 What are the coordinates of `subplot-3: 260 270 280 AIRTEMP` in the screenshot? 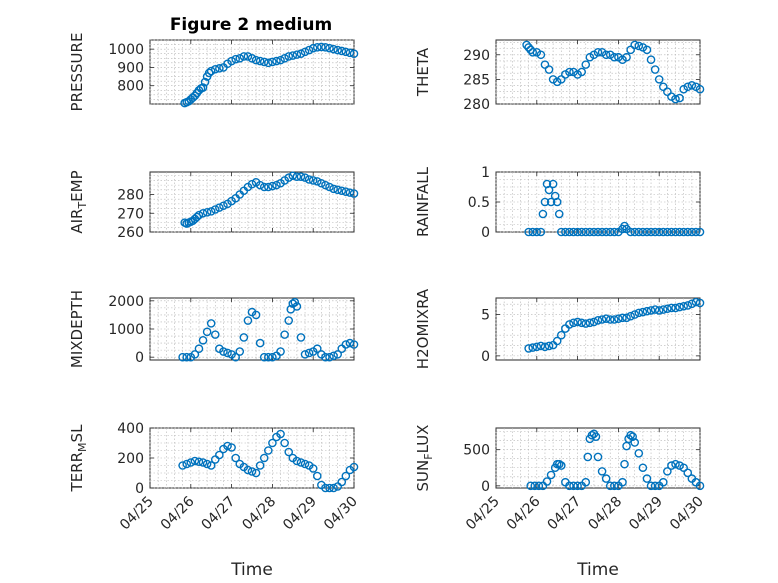 It's located at (213, 205).